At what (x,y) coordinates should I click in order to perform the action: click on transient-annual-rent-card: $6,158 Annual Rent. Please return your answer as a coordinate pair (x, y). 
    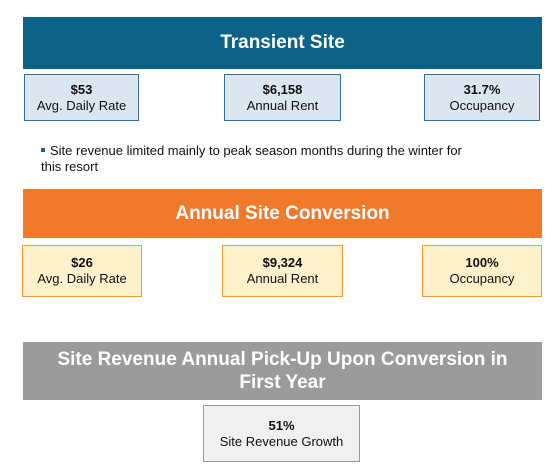
    Looking at the image, I should click on (282, 97).